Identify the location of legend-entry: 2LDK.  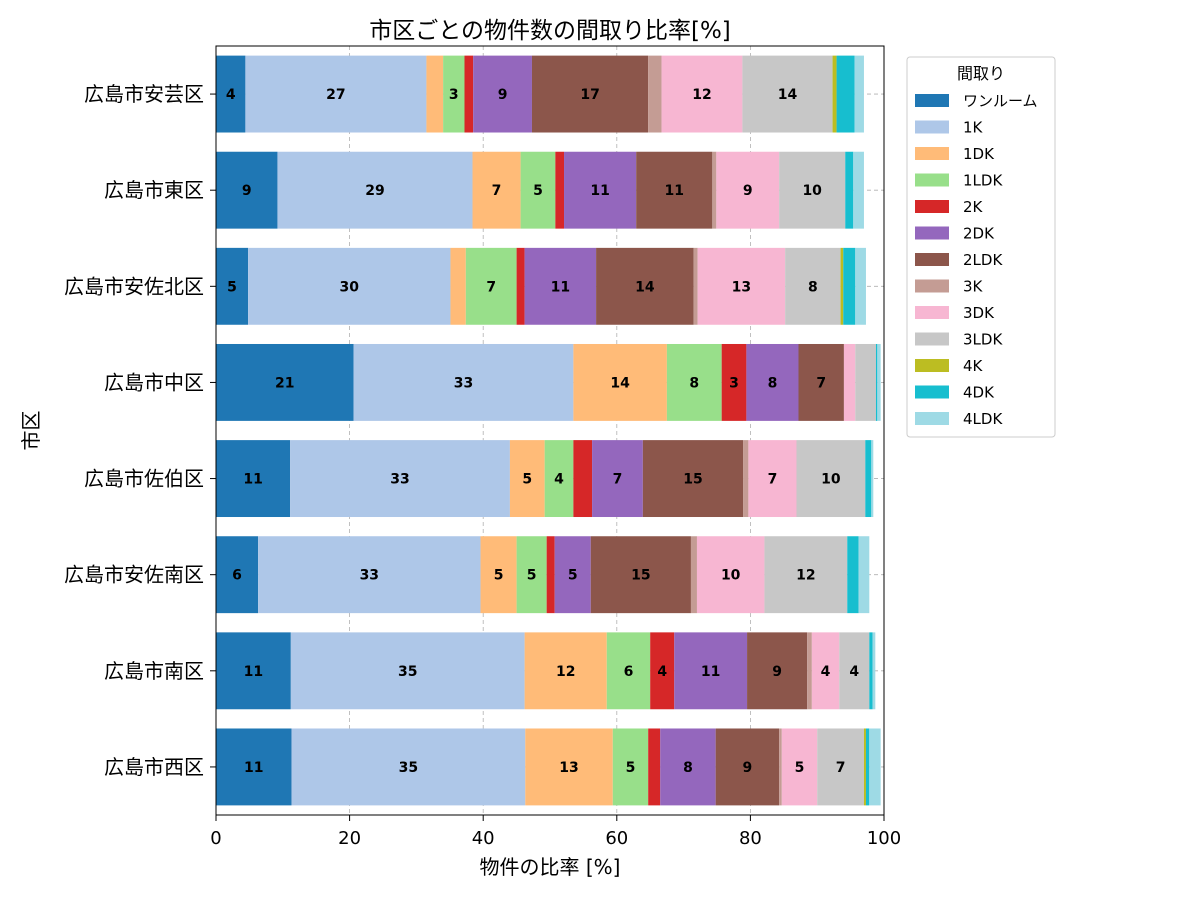
(983, 260).